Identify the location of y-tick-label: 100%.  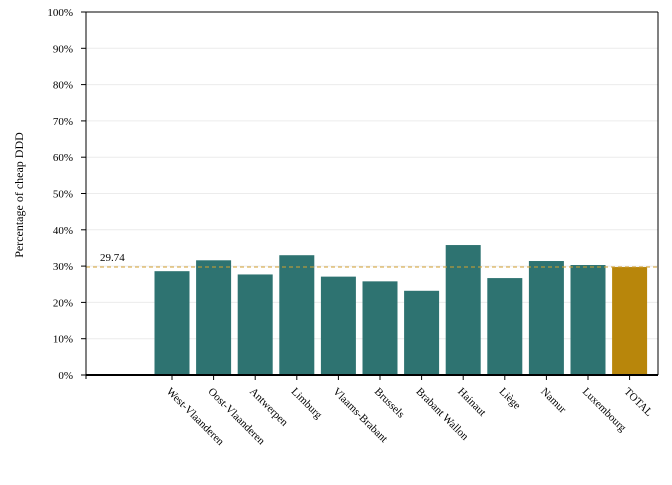
(60, 13).